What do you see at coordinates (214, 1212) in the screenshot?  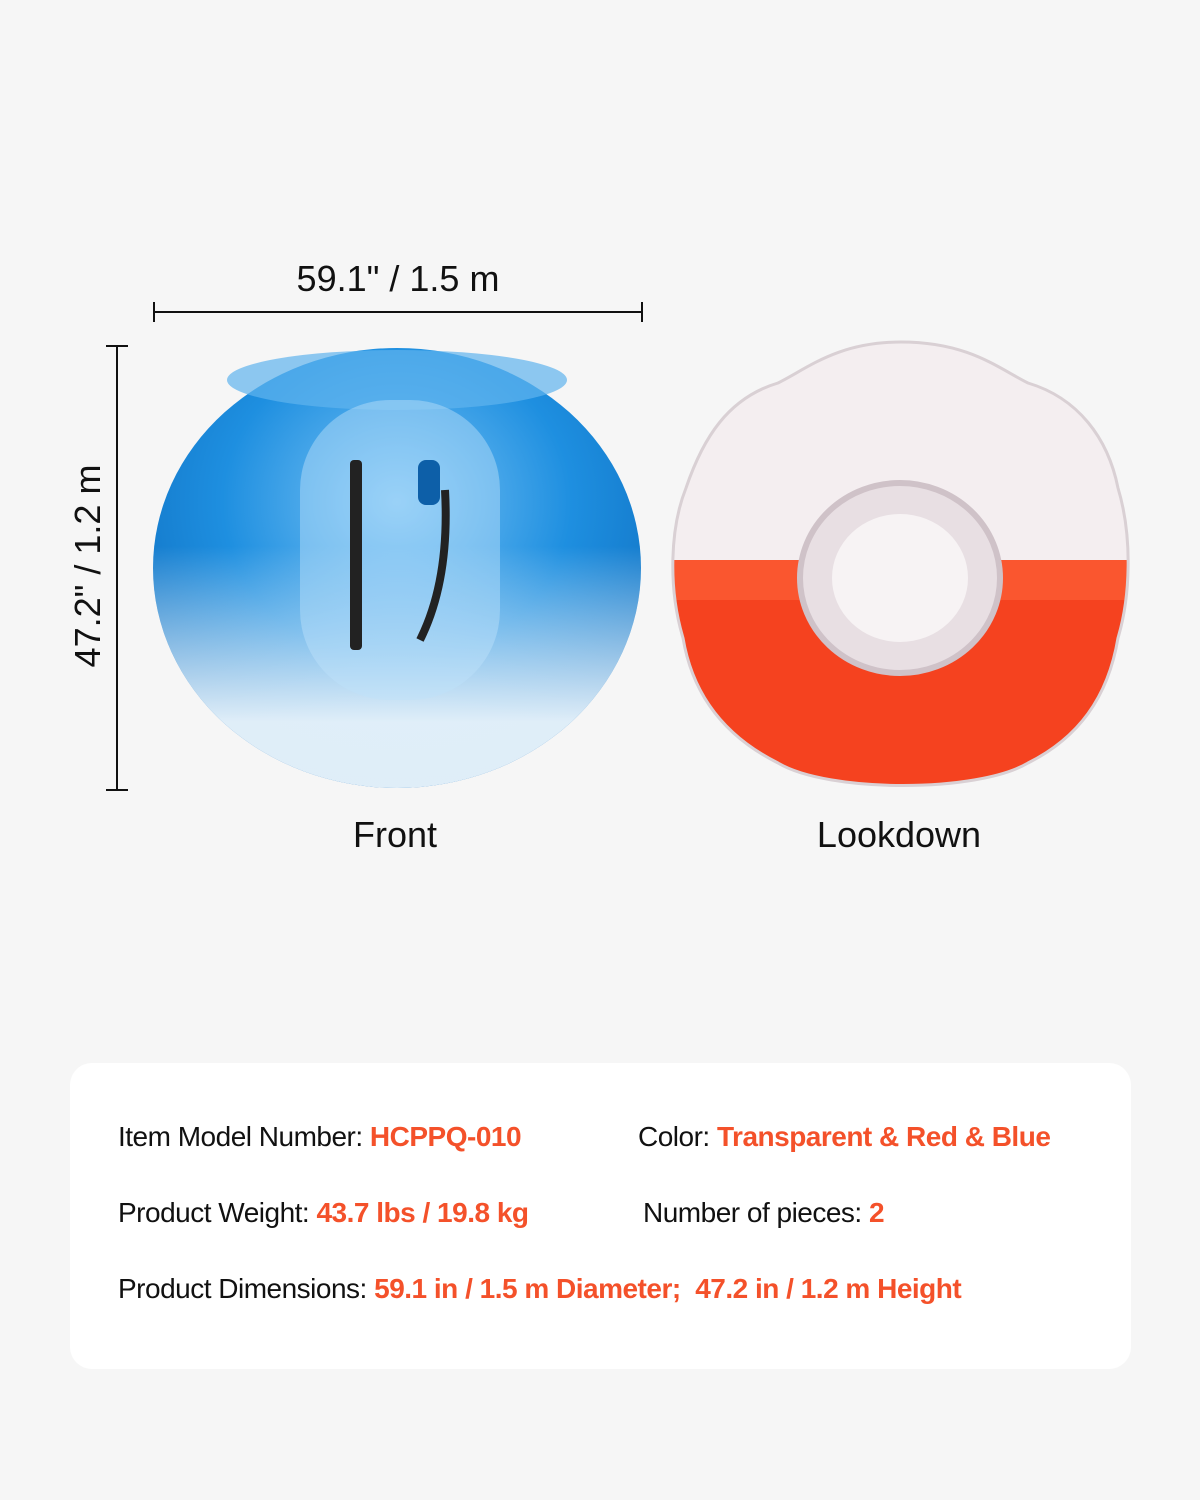 I see `spec-weight-label: Product Weight:` at bounding box center [214, 1212].